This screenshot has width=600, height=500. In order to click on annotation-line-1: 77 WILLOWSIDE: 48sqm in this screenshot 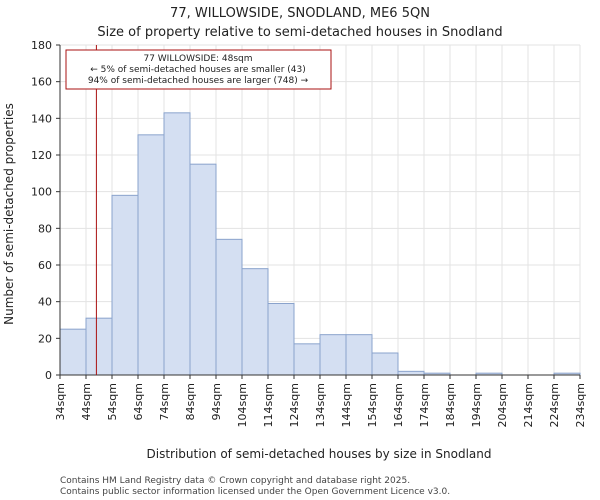, I will do `click(197, 59)`.